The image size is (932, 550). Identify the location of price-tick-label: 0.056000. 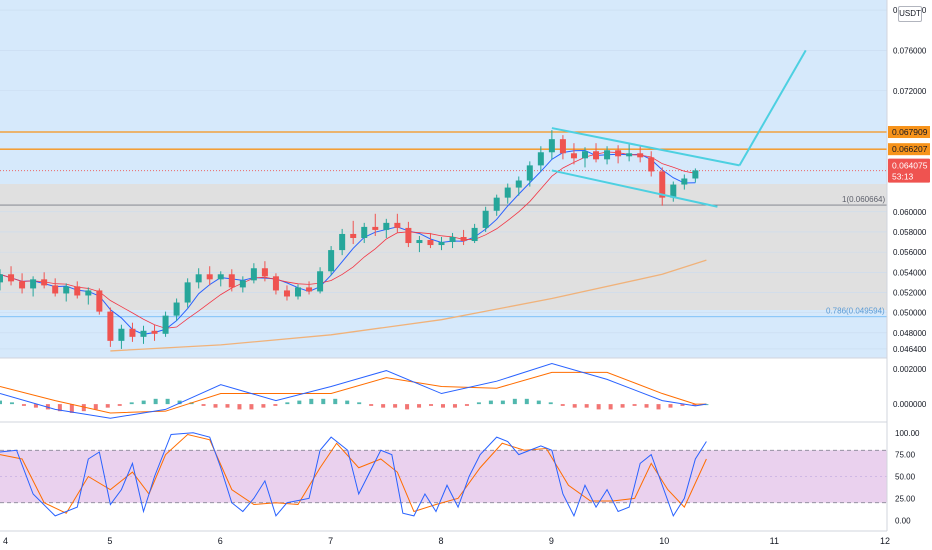
(910, 252).